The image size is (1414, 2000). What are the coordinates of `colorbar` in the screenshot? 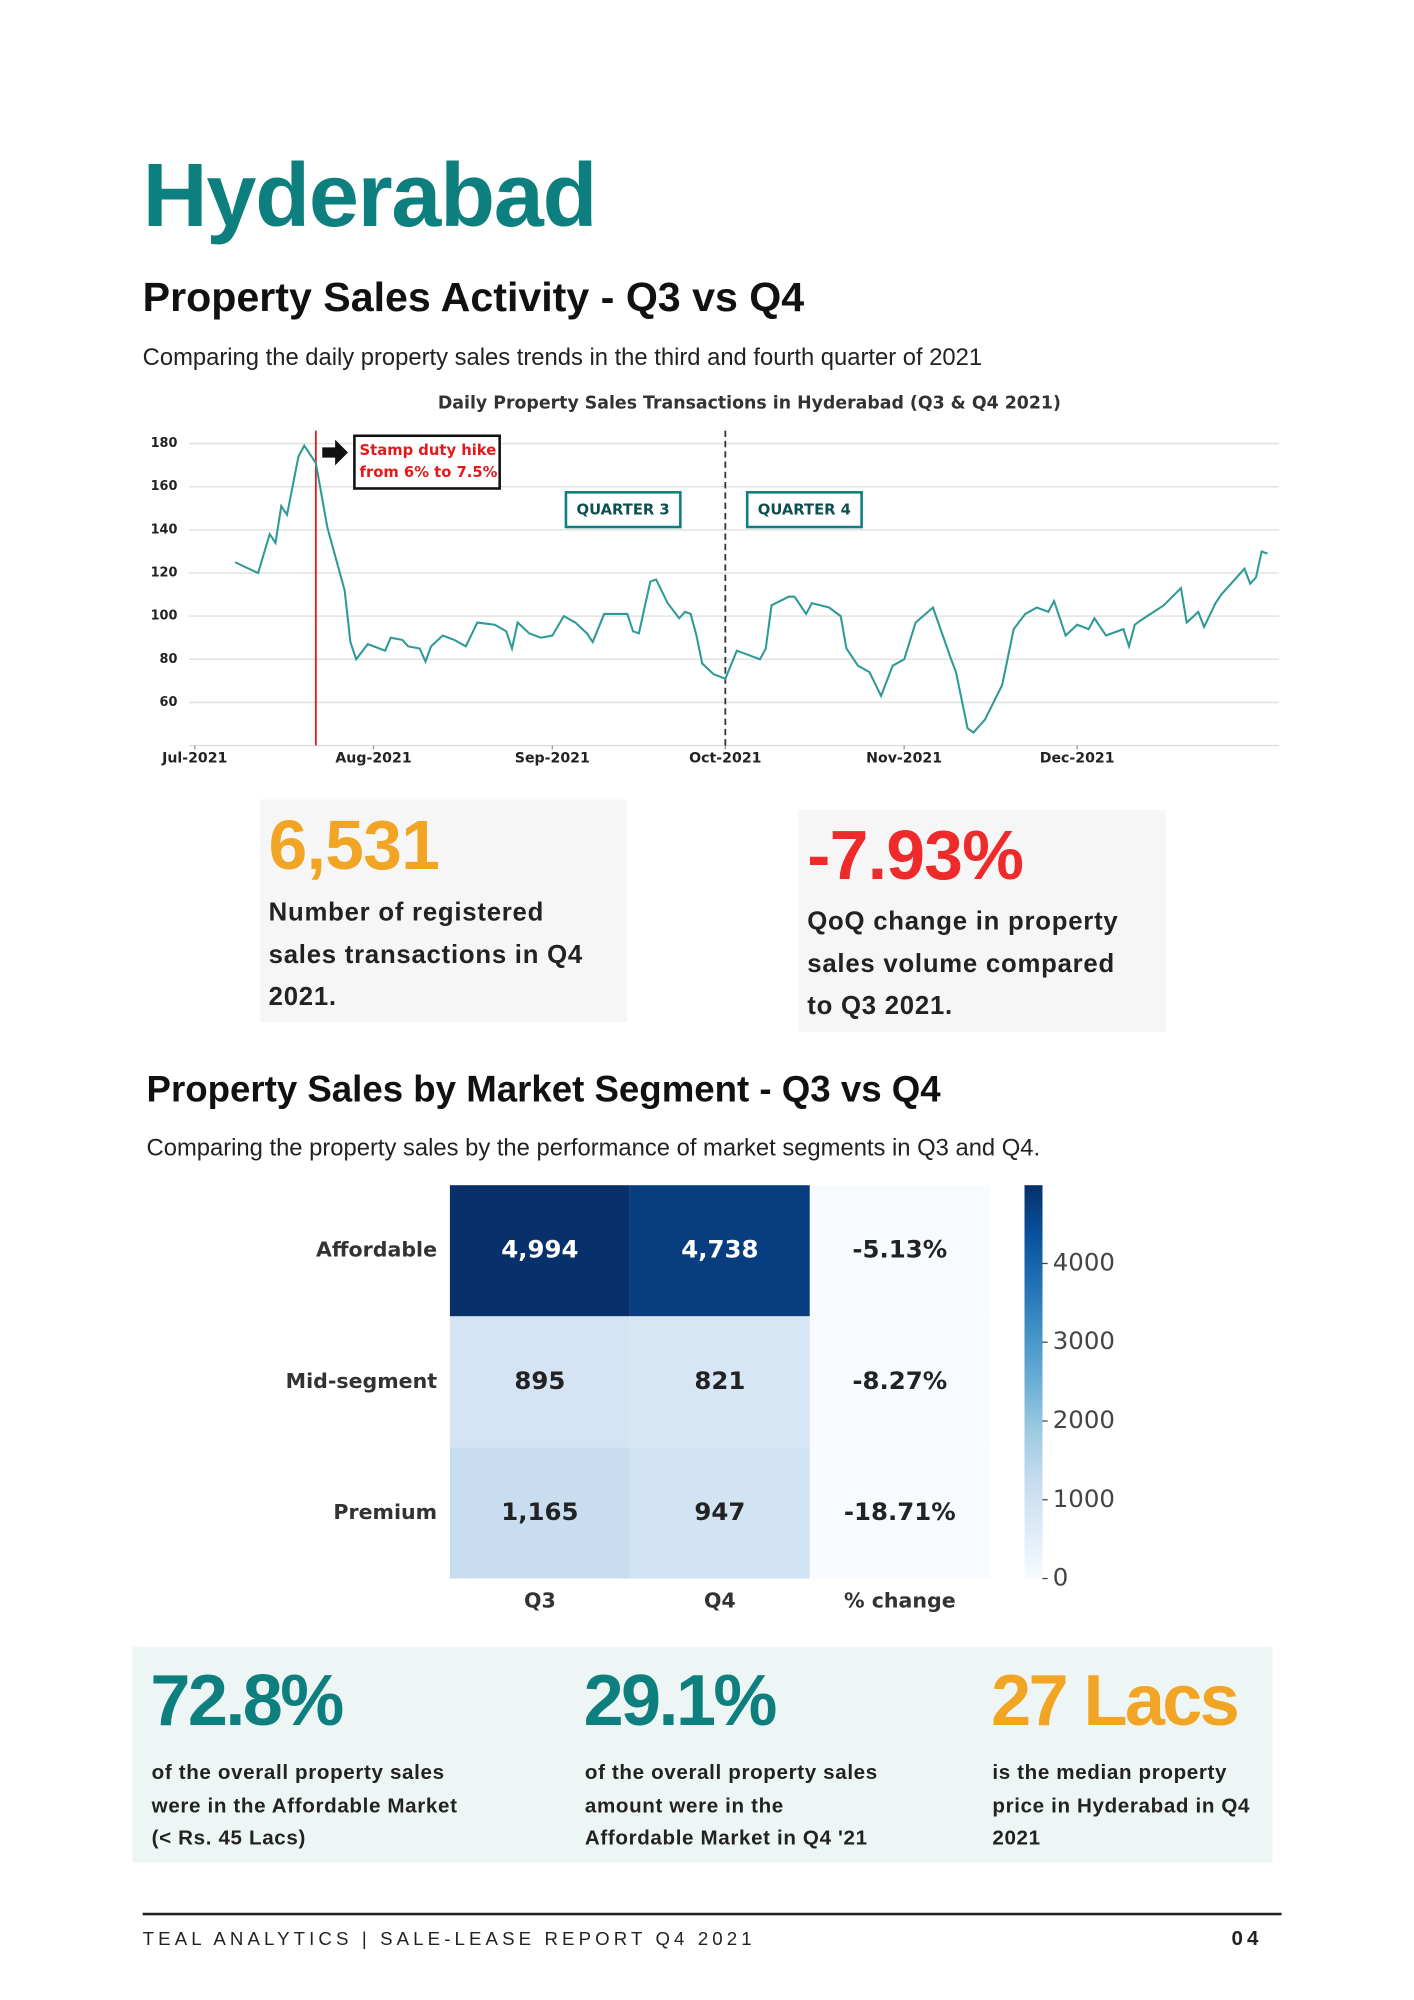 It's located at (1033, 1382).